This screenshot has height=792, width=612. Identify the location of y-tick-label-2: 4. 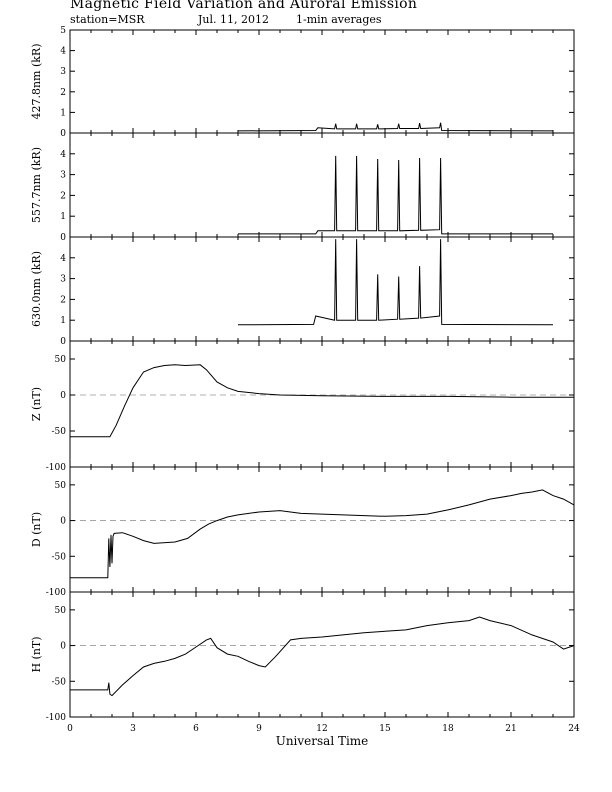
(63, 155).